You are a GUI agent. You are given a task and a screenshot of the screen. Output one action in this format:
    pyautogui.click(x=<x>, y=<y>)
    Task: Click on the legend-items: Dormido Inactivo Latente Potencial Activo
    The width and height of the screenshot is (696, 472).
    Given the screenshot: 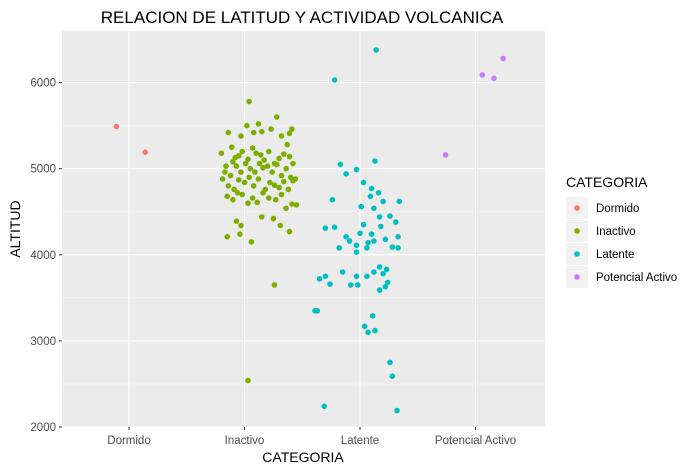 What is the action you would take?
    pyautogui.click(x=621, y=242)
    